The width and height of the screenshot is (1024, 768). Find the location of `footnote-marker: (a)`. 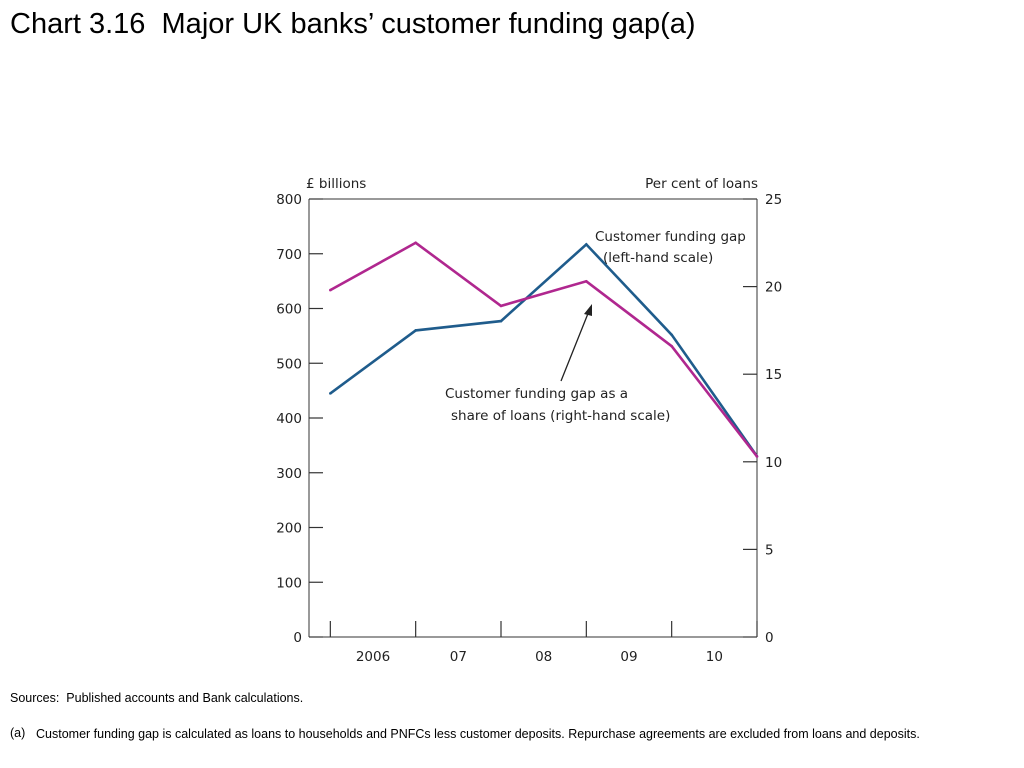

footnote-marker: (a) is located at coordinates (18, 733).